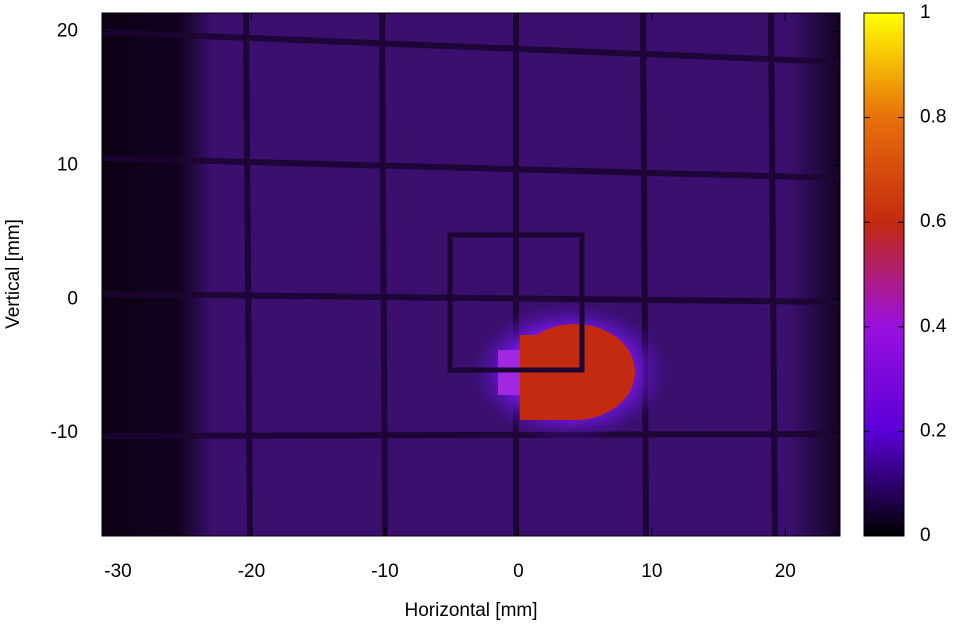 The image size is (953, 630). What do you see at coordinates (117, 571) in the screenshot?
I see `x-tick-label: -30` at bounding box center [117, 571].